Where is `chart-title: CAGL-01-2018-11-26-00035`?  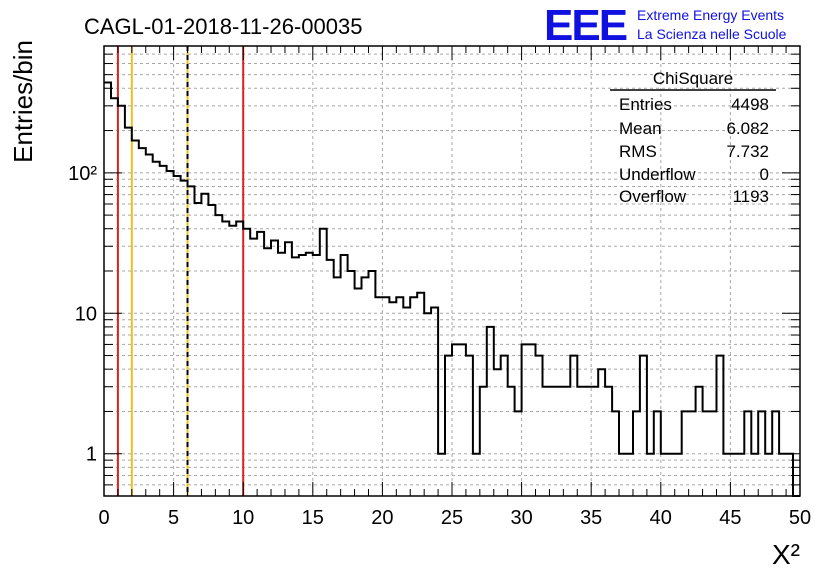 chart-title: CAGL-01-2018-11-26-00035 is located at coordinates (223, 26).